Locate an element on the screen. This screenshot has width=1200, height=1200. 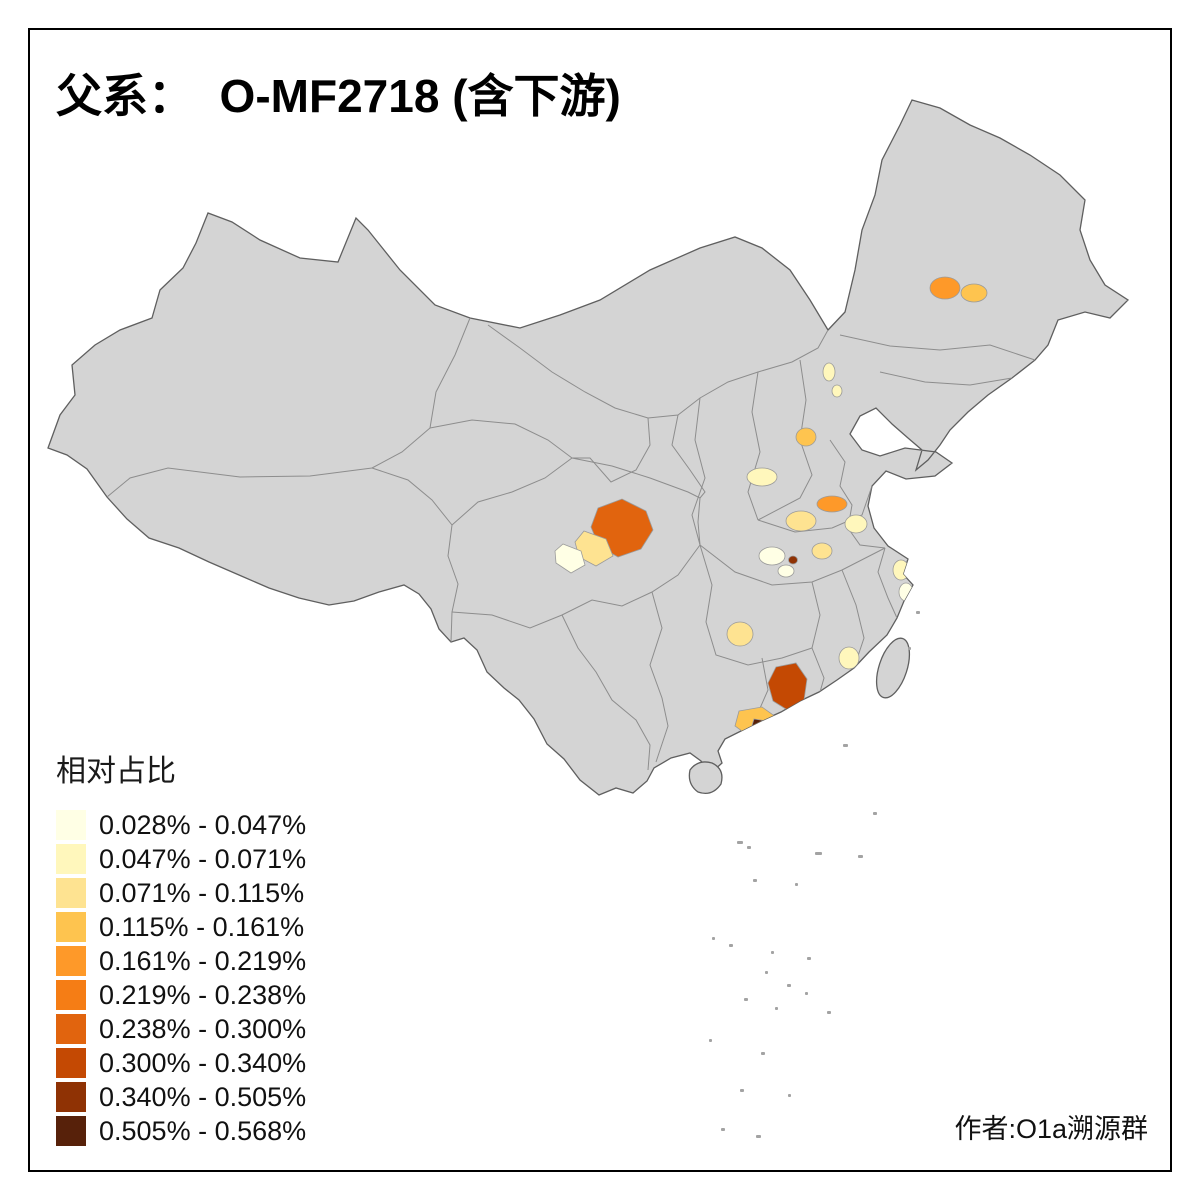
legend-label: 0.161% - 0.219% is located at coordinates (203, 960).